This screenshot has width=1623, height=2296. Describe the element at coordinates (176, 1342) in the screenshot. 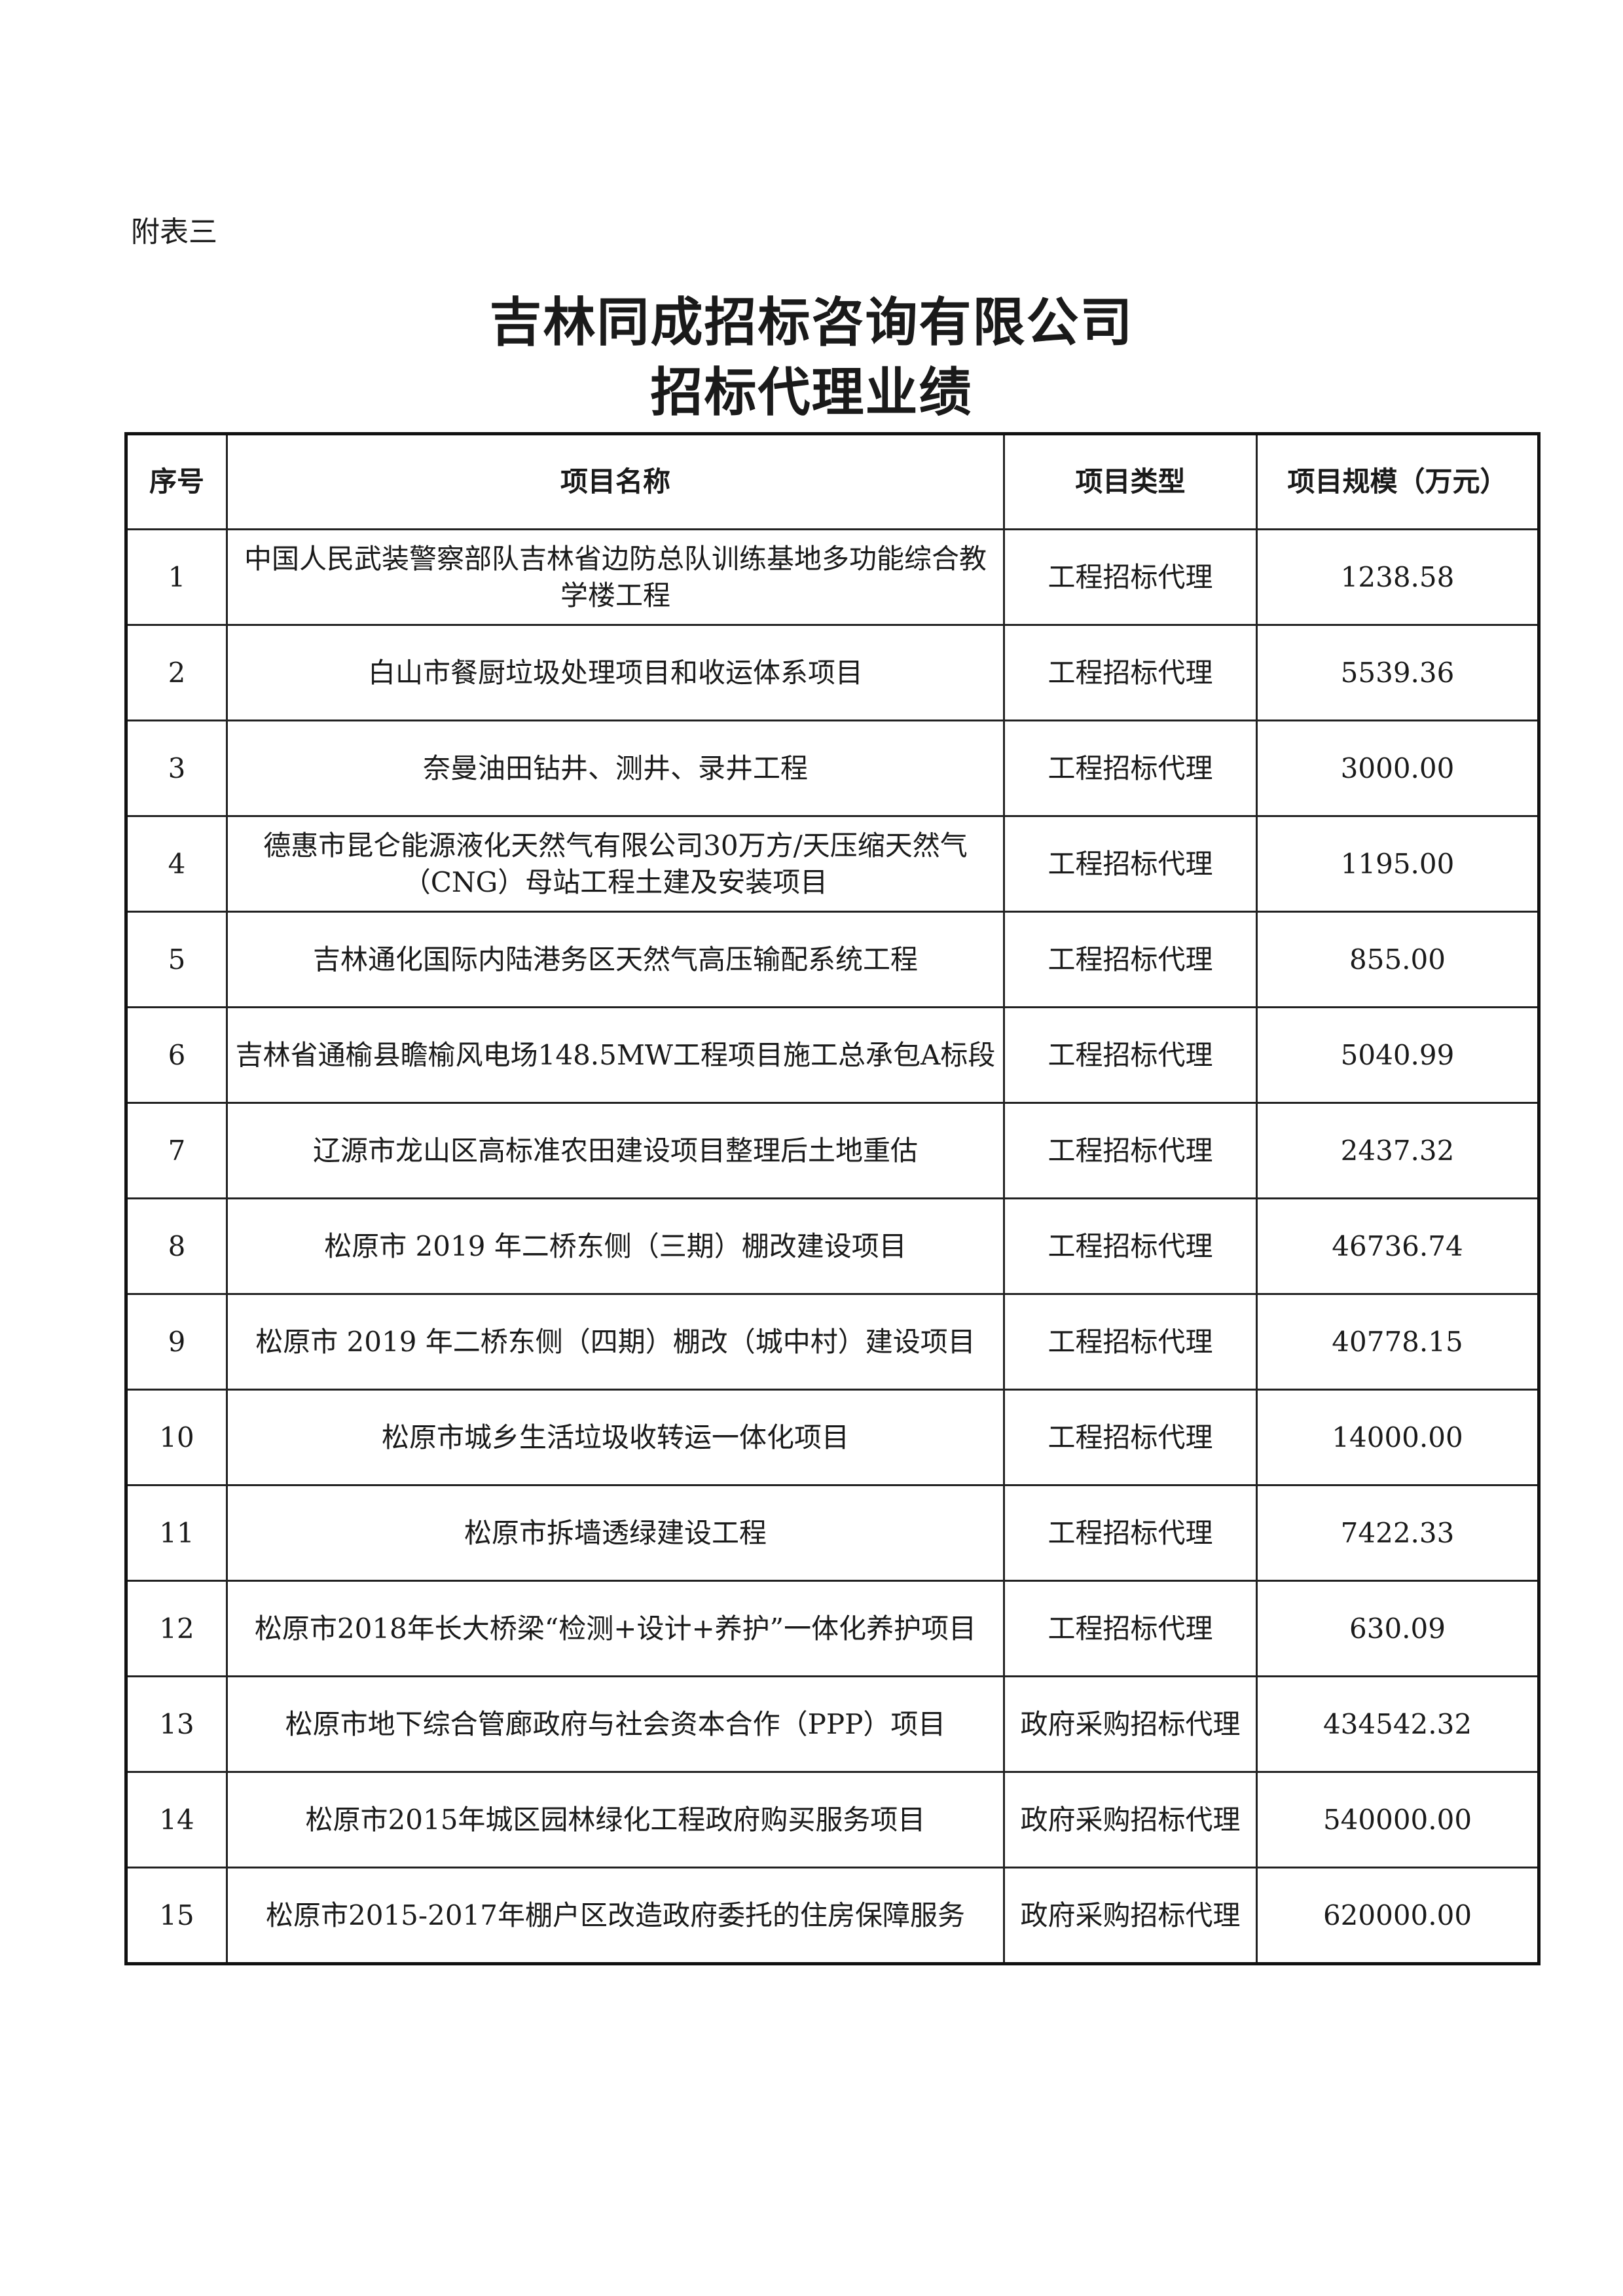

I see `cell-no: 9` at that location.